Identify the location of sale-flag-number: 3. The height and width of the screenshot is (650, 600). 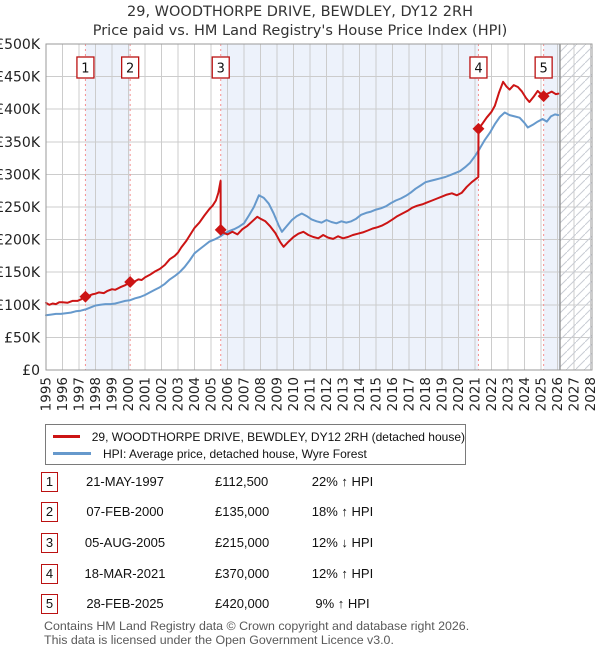
(221, 69).